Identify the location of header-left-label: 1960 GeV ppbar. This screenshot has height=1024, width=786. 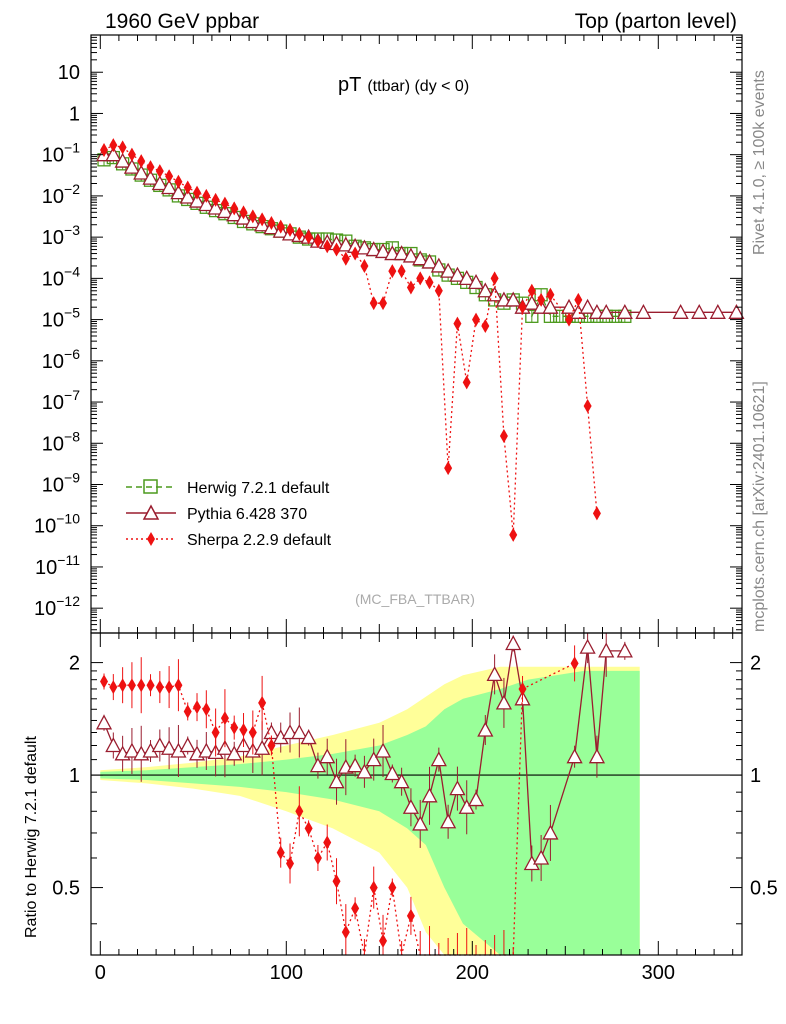
(182, 21).